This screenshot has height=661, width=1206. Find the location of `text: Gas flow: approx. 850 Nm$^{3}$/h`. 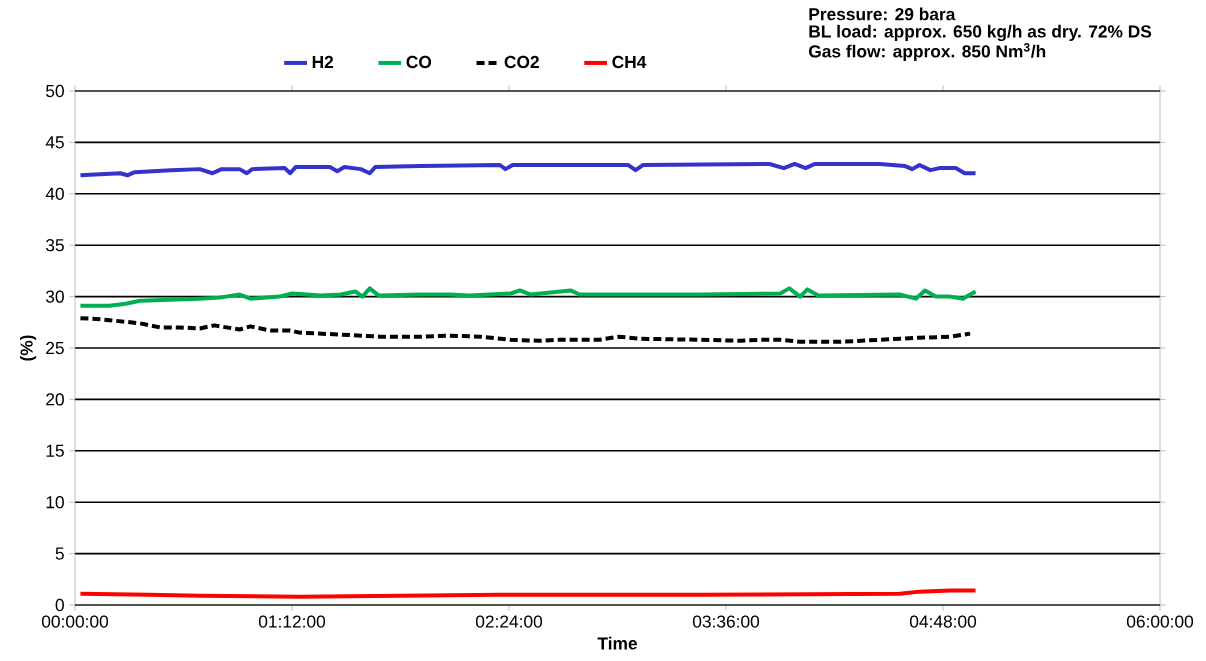

text: Gas flow: approx. 850 Nm$^{3}$/h is located at coordinates (927, 52).